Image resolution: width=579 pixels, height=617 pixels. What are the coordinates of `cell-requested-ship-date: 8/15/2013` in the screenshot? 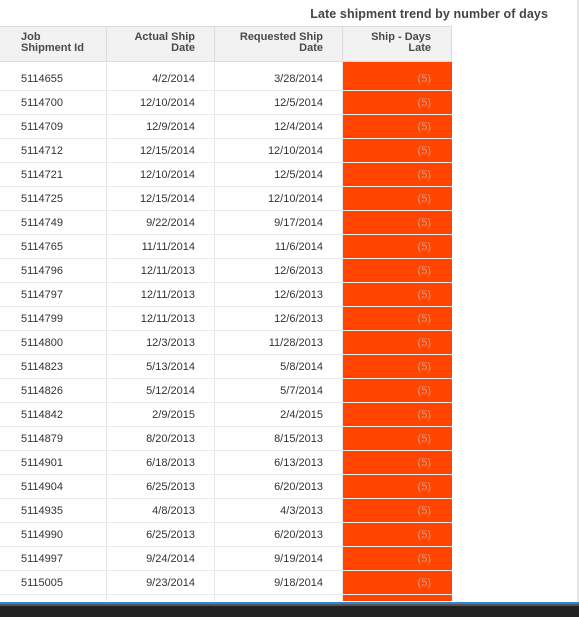 It's located at (279, 438).